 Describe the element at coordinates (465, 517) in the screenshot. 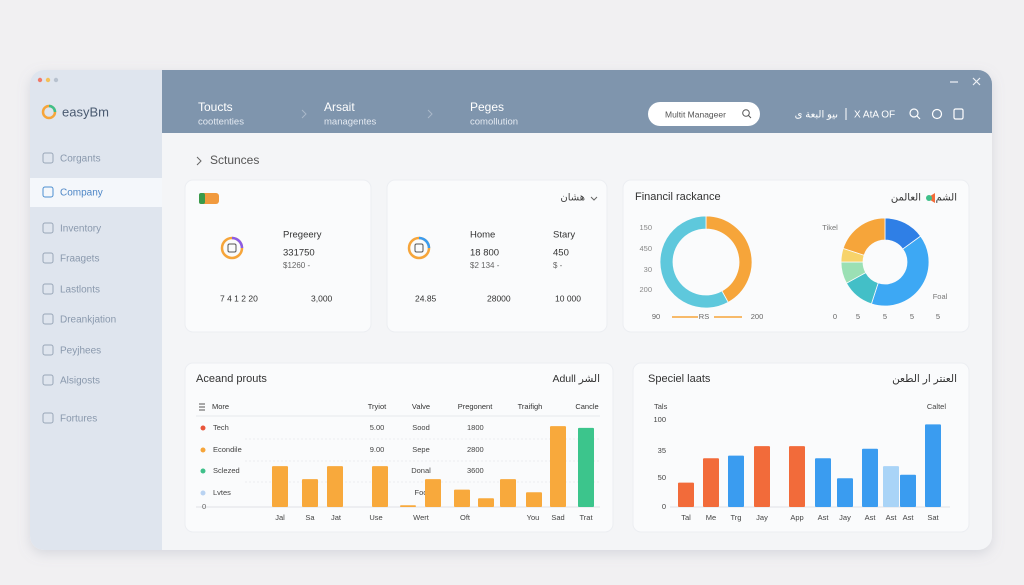

I see `x-label: Oft` at that location.